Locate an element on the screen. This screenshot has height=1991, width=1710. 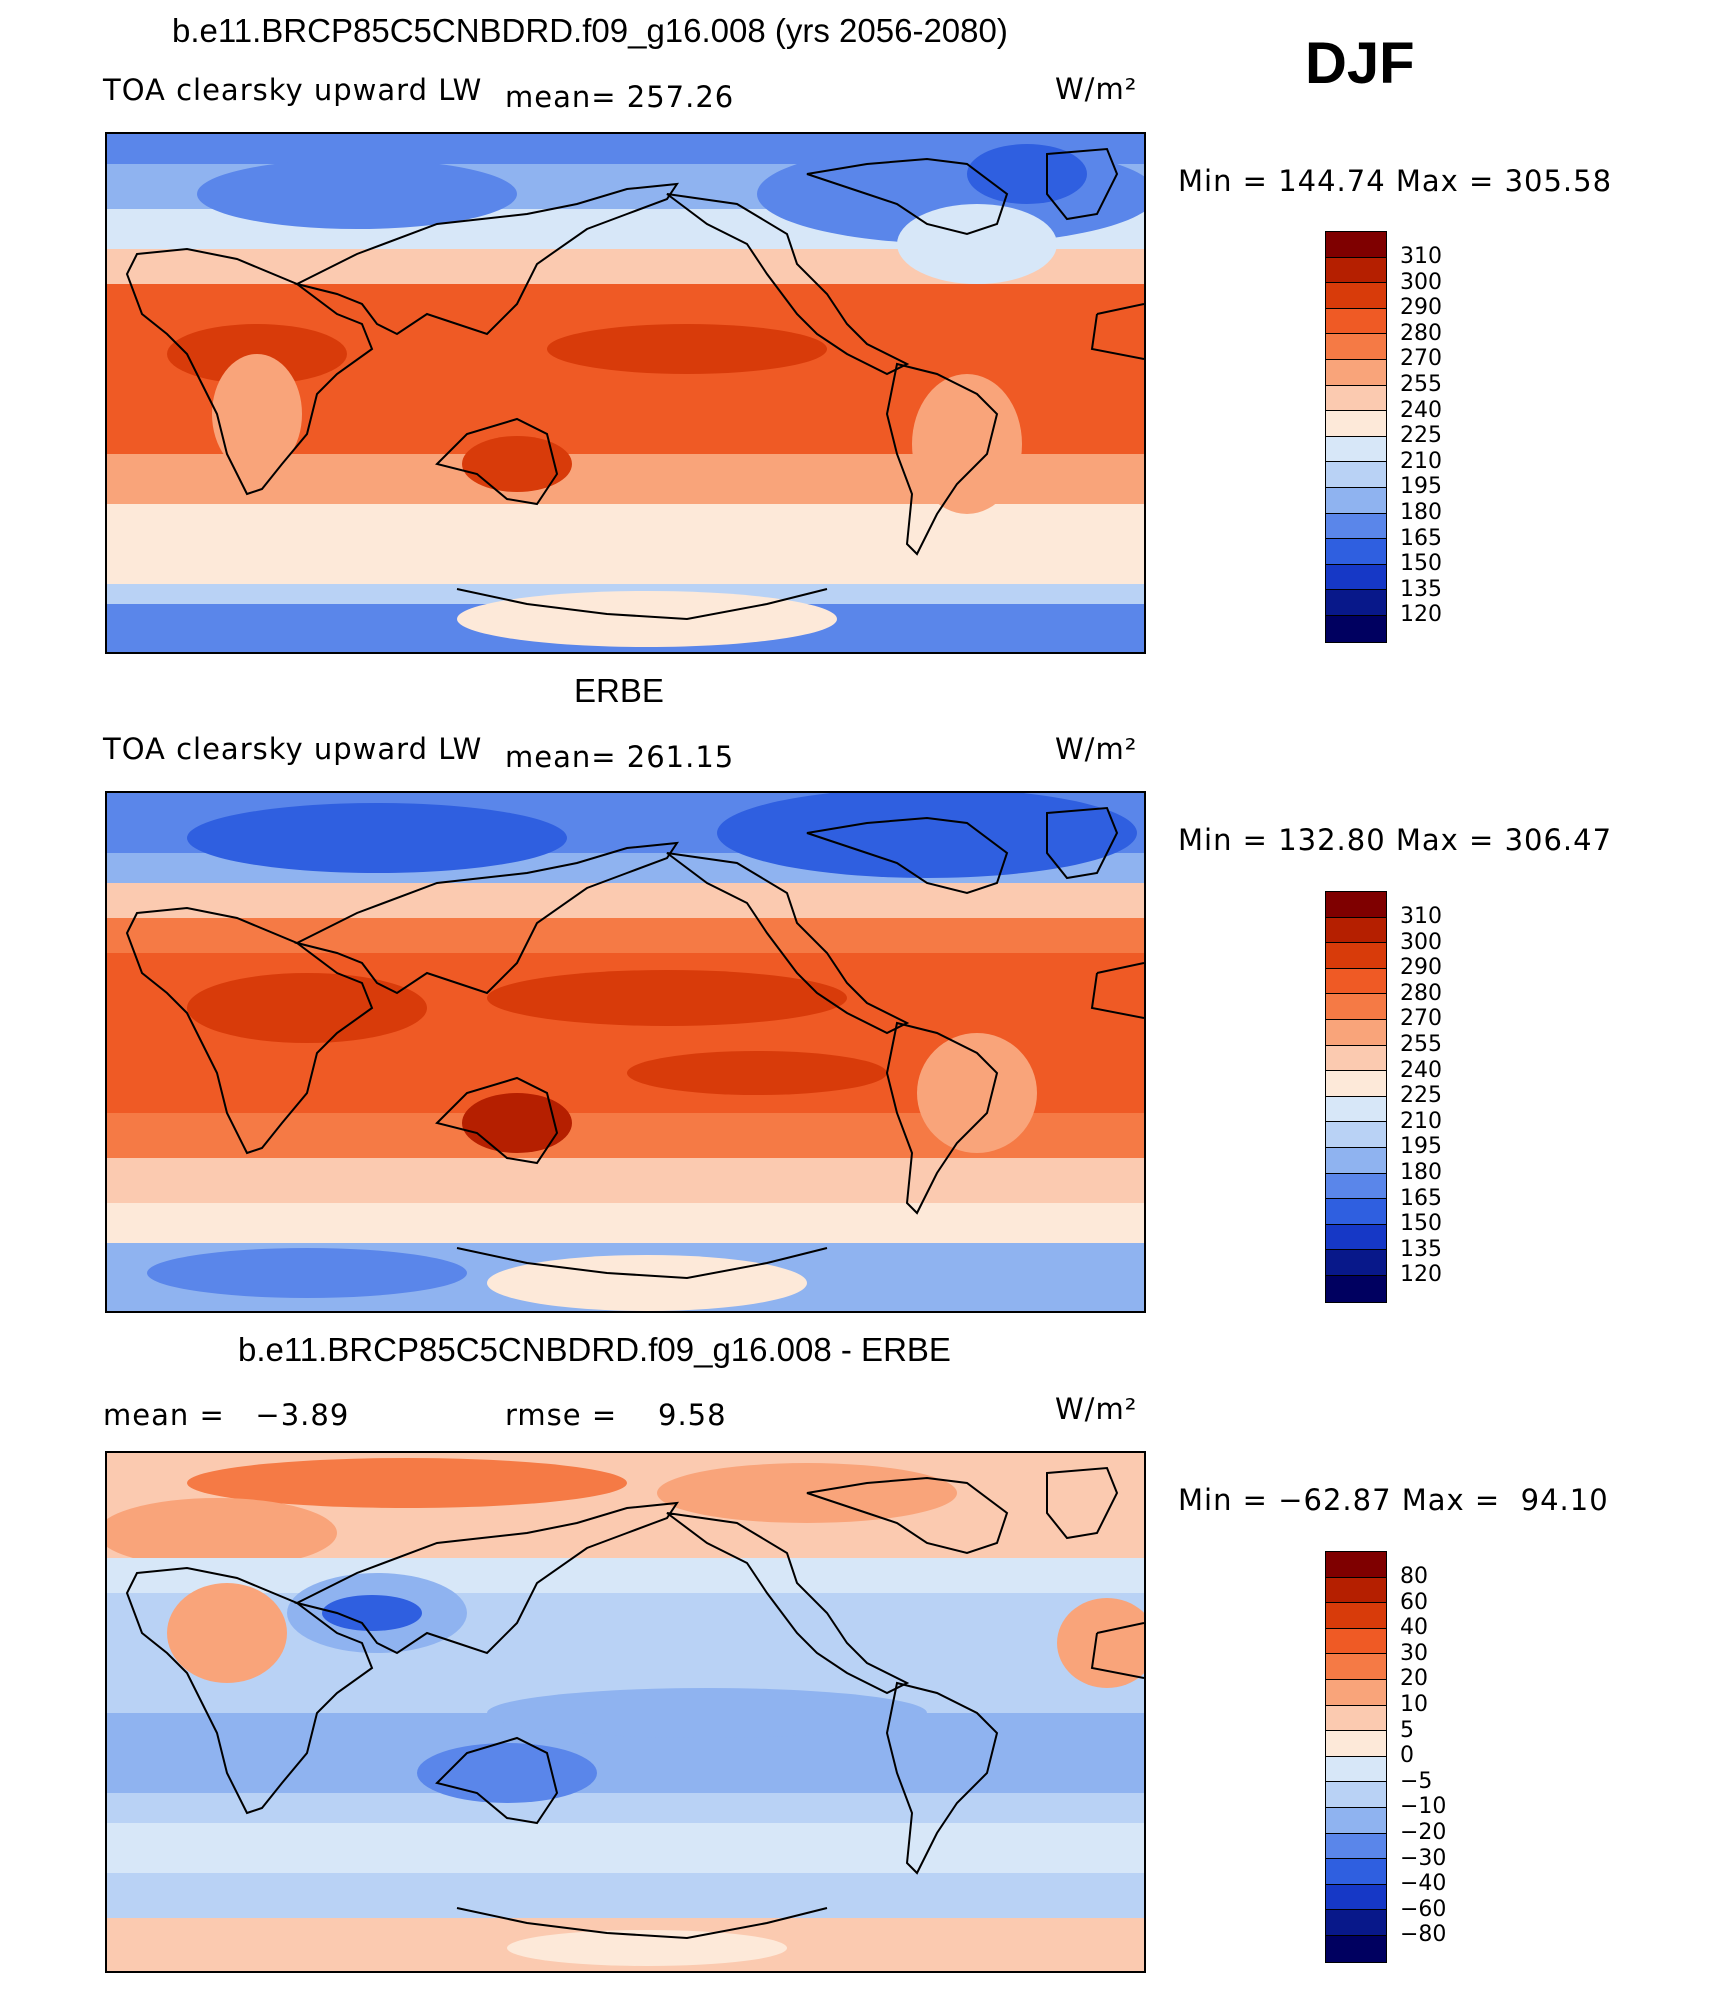
panel3-mean: mean = −3.89 is located at coordinates (226, 1415).